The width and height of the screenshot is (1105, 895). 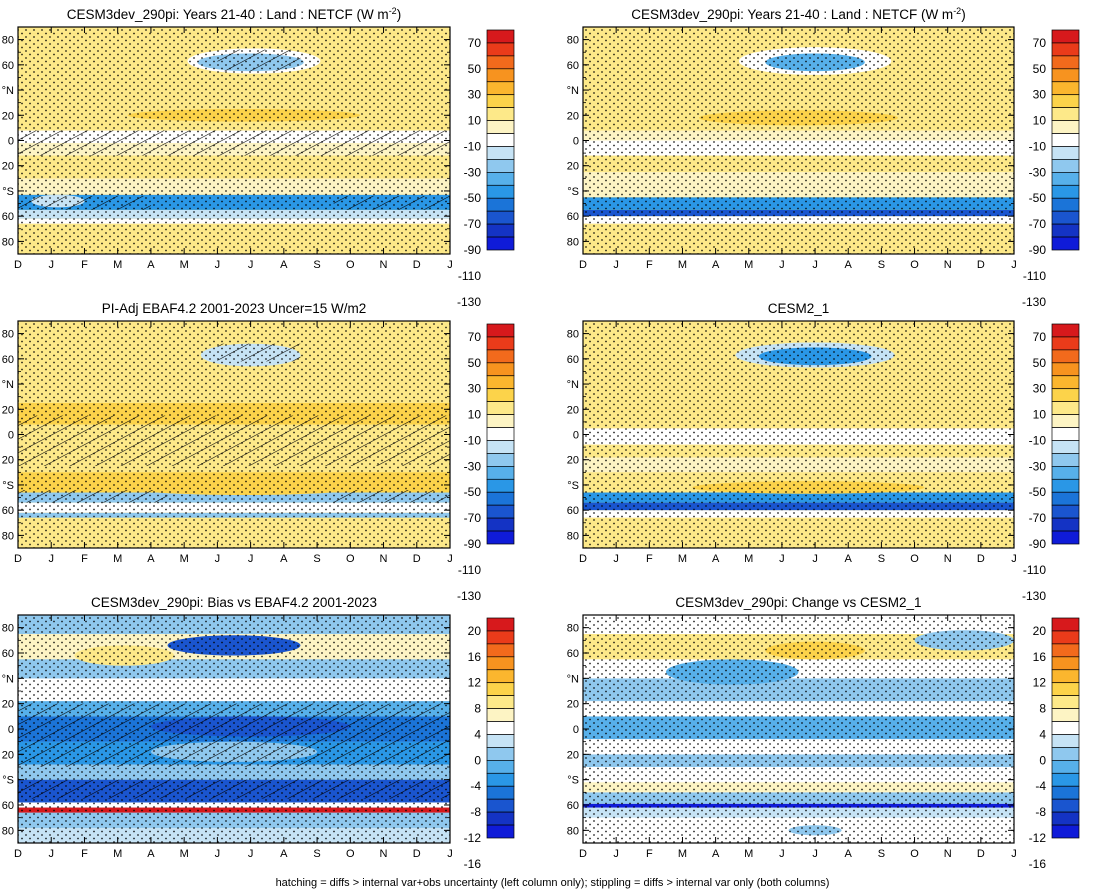 What do you see at coordinates (1040, 786) in the screenshot?
I see `colorbar-label: -4` at bounding box center [1040, 786].